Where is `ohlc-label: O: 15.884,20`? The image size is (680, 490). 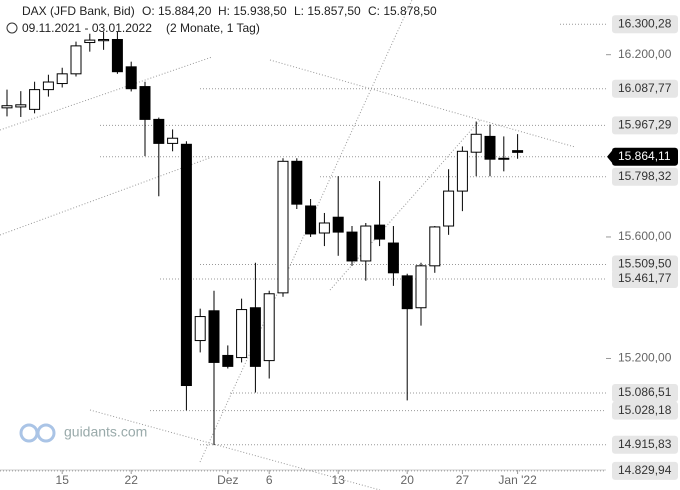 ohlc-label: O: 15.884,20 is located at coordinates (177, 11).